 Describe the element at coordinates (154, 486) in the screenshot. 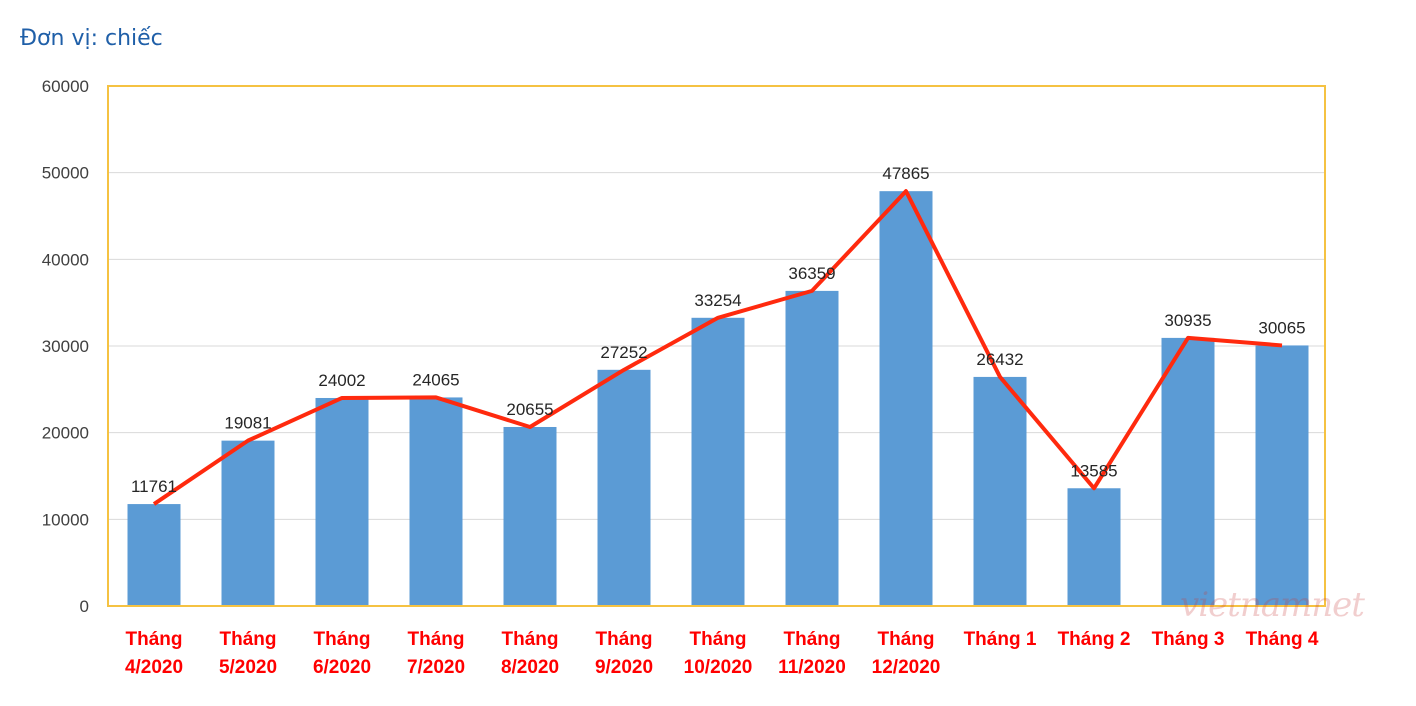

I see `data-label: 11761` at that location.